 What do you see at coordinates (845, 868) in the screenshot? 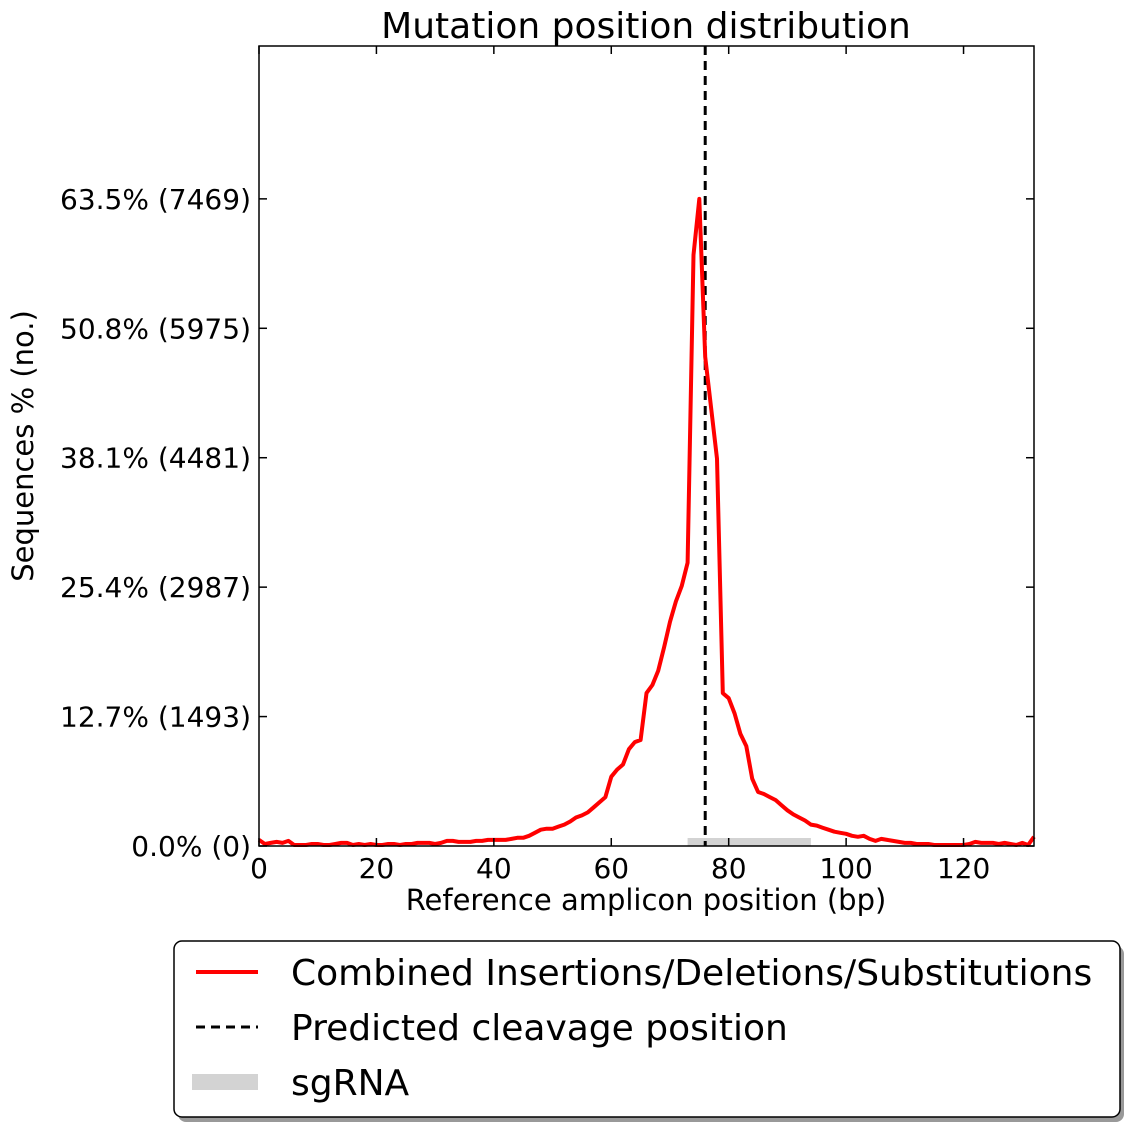
I see `x-tick-label: 100` at bounding box center [845, 868].